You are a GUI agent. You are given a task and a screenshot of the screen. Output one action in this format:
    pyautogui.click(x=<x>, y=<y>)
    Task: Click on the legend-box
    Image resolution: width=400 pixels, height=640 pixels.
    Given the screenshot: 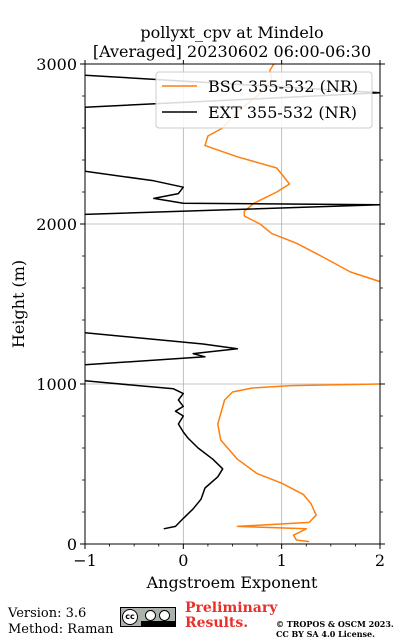 What is the action you would take?
    pyautogui.click(x=264, y=100)
    